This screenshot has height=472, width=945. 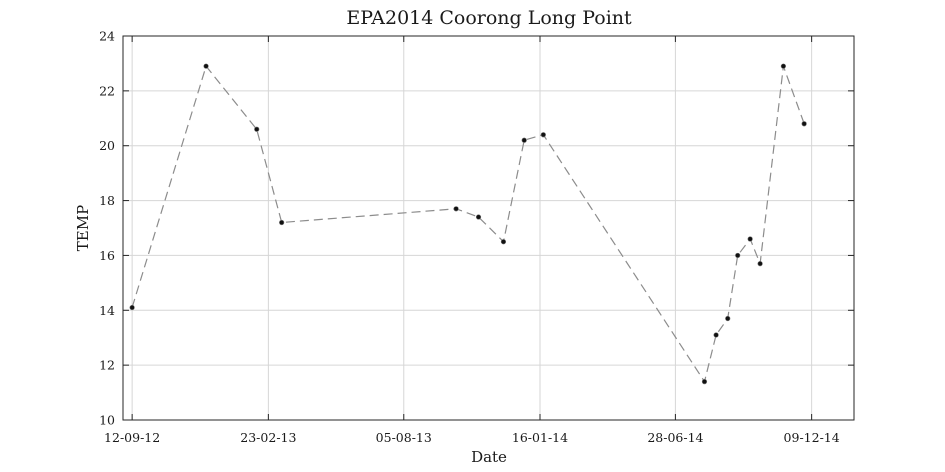 I want to click on x-tick-label: 16-01-14, so click(x=540, y=437).